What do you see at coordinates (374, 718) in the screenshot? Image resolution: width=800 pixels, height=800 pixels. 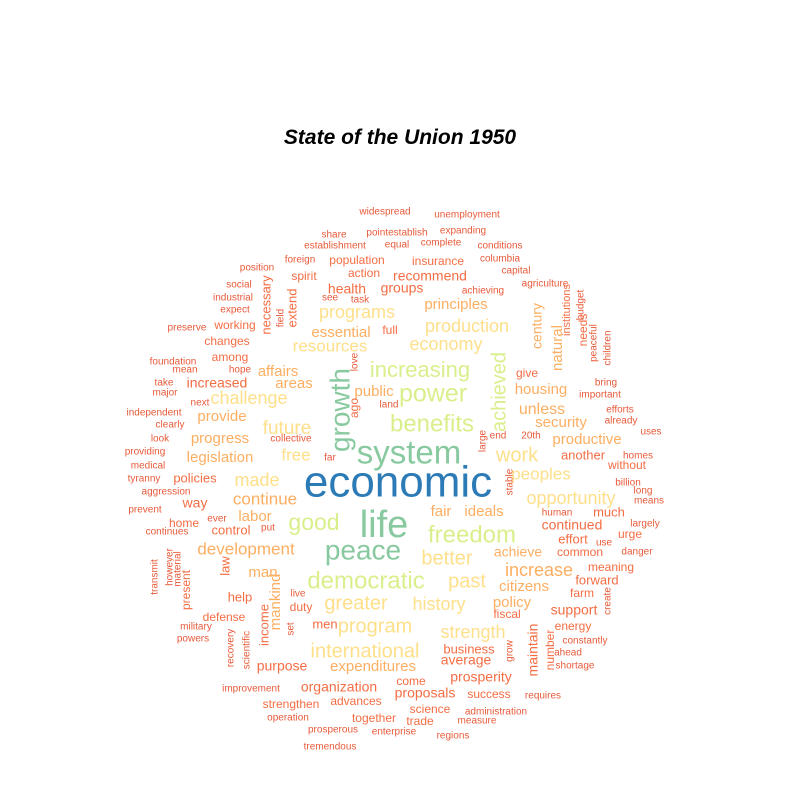 I see `word-together: together` at bounding box center [374, 718].